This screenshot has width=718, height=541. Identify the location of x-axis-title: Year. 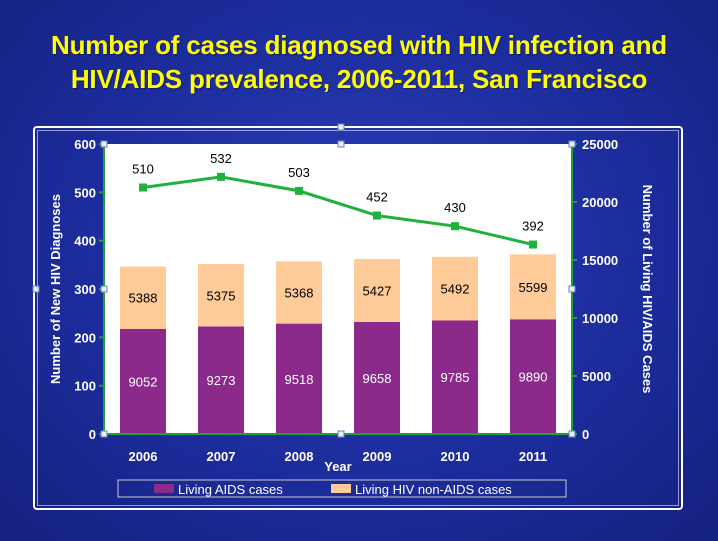
(337, 466).